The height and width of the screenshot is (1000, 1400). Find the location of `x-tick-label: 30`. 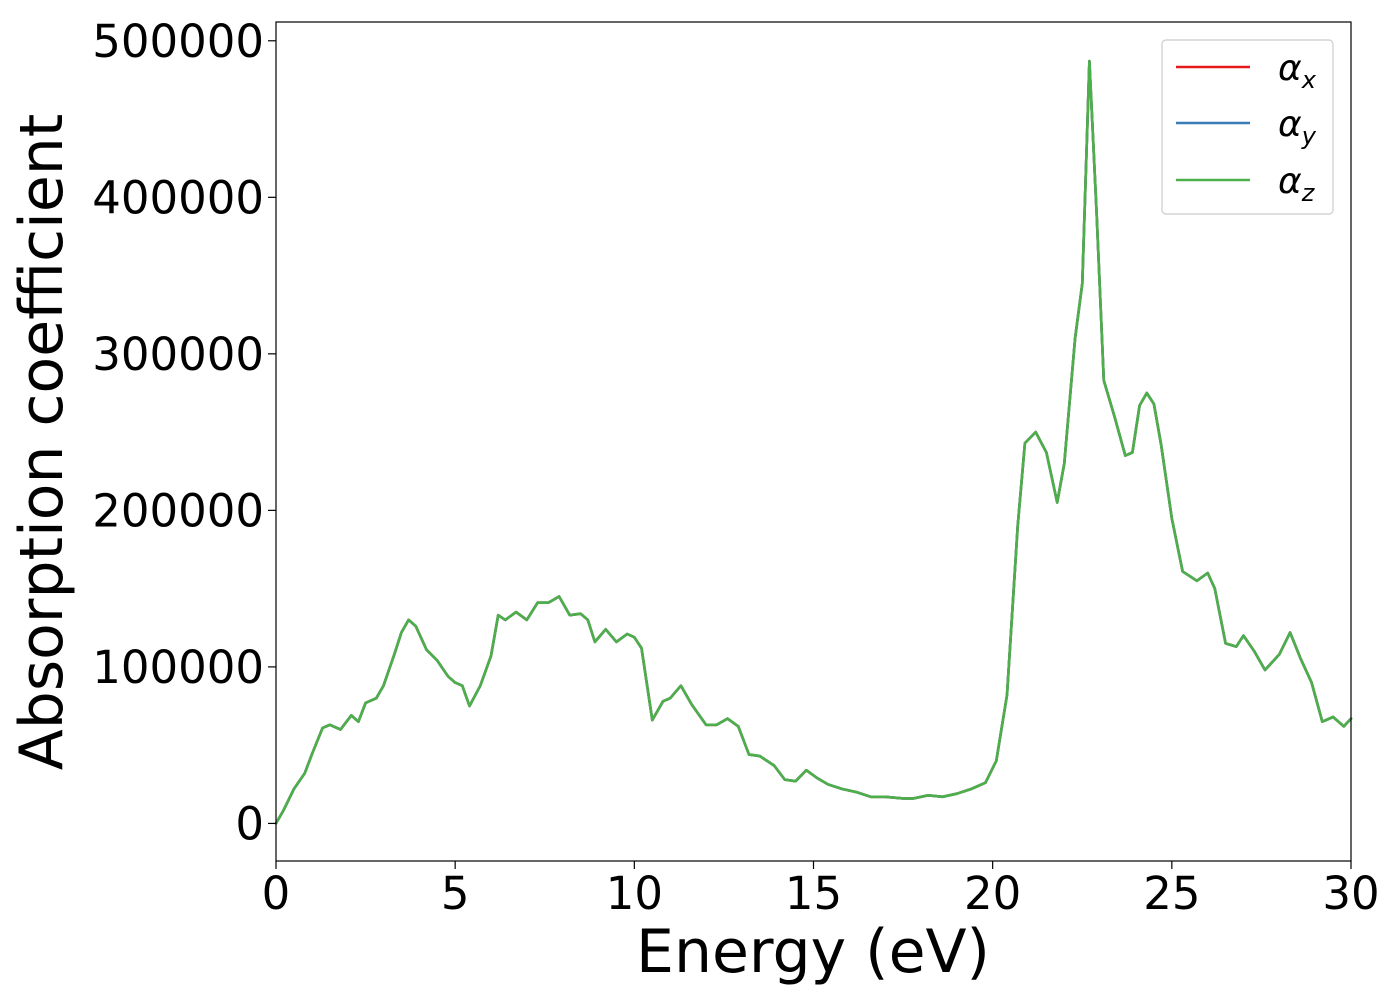

x-tick-label: 30 is located at coordinates (1350, 893).